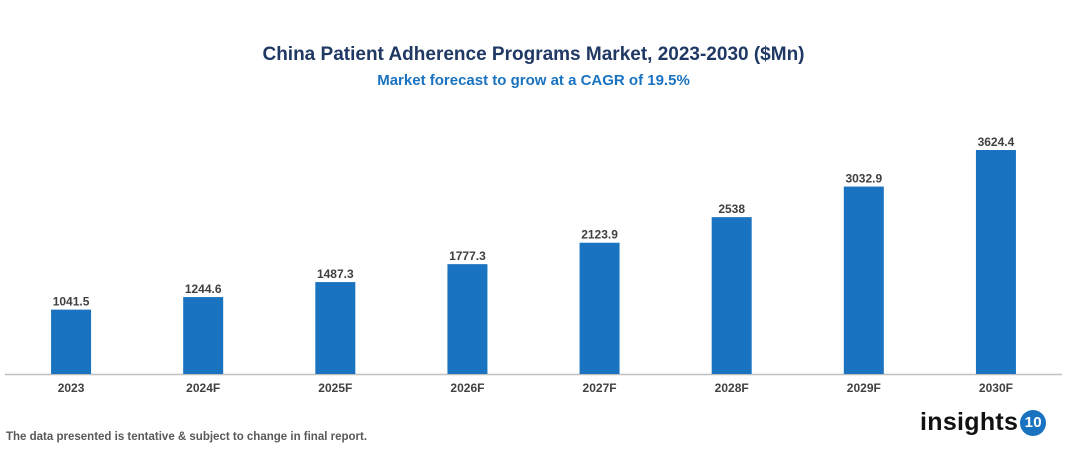 The width and height of the screenshot is (1067, 454). What do you see at coordinates (71, 341) in the screenshot?
I see `bar-2023` at bounding box center [71, 341].